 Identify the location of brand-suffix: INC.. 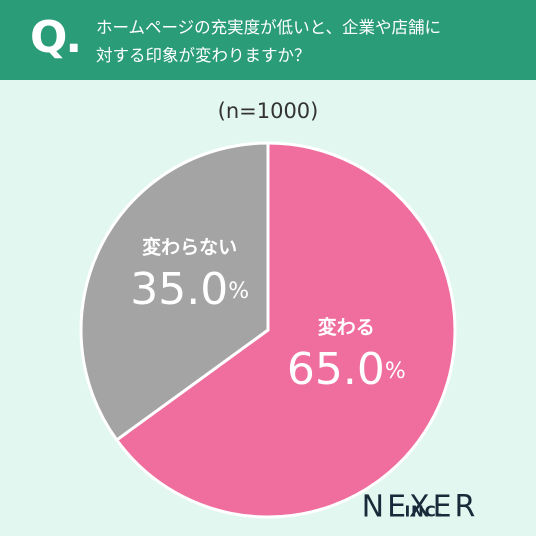
(424, 512).